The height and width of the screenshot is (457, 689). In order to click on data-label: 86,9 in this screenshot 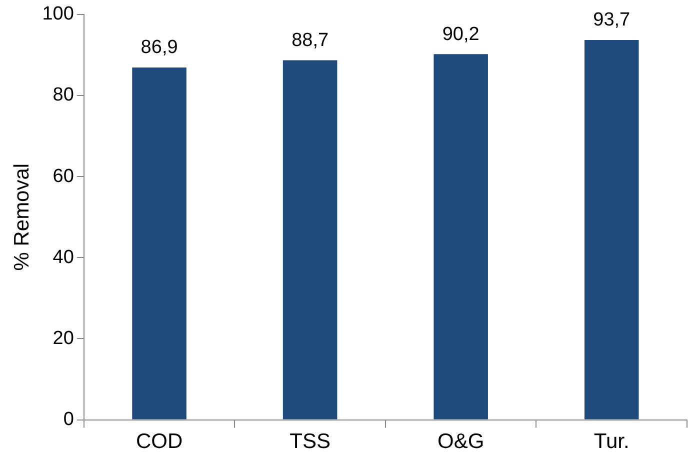, I will do `click(159, 47)`.